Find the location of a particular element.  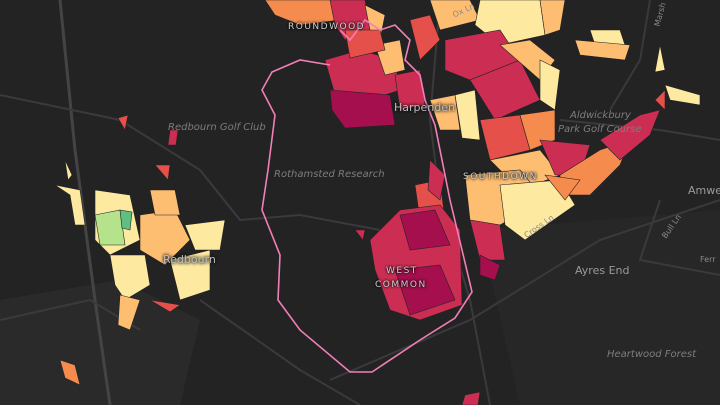

label-west-common-2: COMMON is located at coordinates (401, 285).